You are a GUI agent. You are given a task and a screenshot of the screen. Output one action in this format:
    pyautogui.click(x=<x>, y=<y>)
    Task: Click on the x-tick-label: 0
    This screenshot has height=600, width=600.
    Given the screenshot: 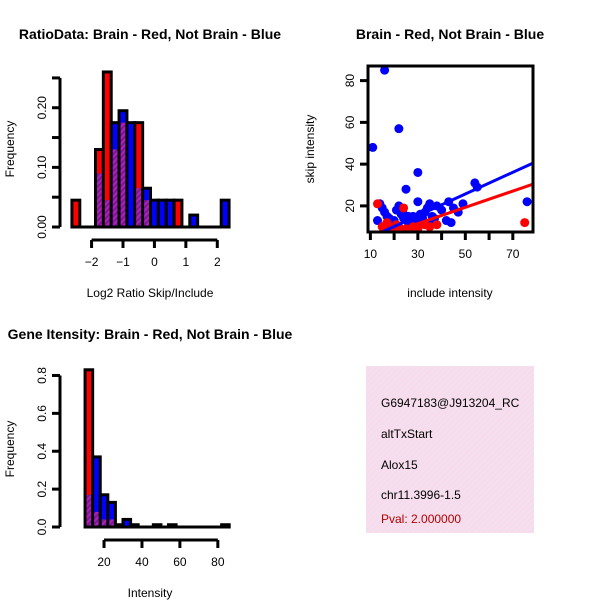 What is the action you would take?
    pyautogui.click(x=154, y=262)
    